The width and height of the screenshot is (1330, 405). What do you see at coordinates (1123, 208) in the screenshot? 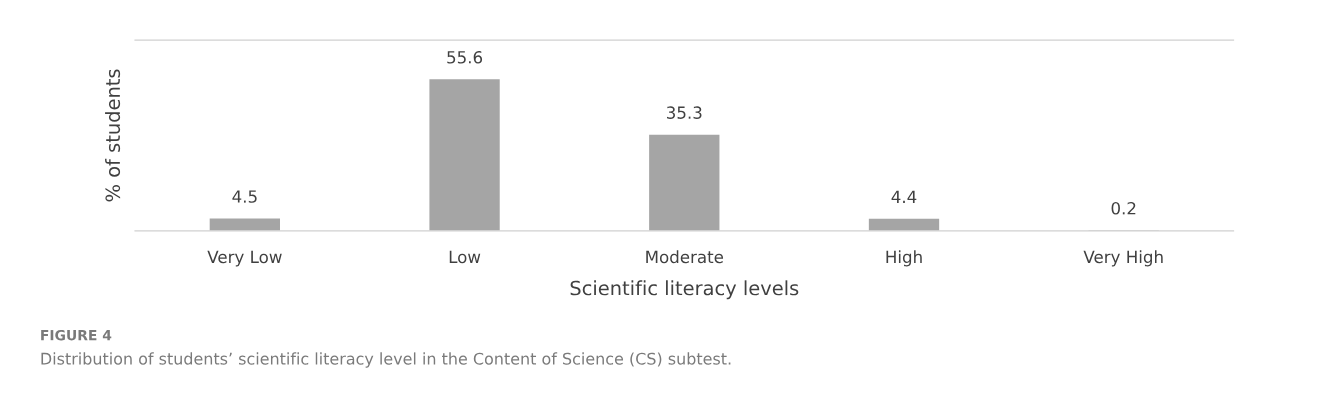
I see `data-label: 0.2` at bounding box center [1123, 208].